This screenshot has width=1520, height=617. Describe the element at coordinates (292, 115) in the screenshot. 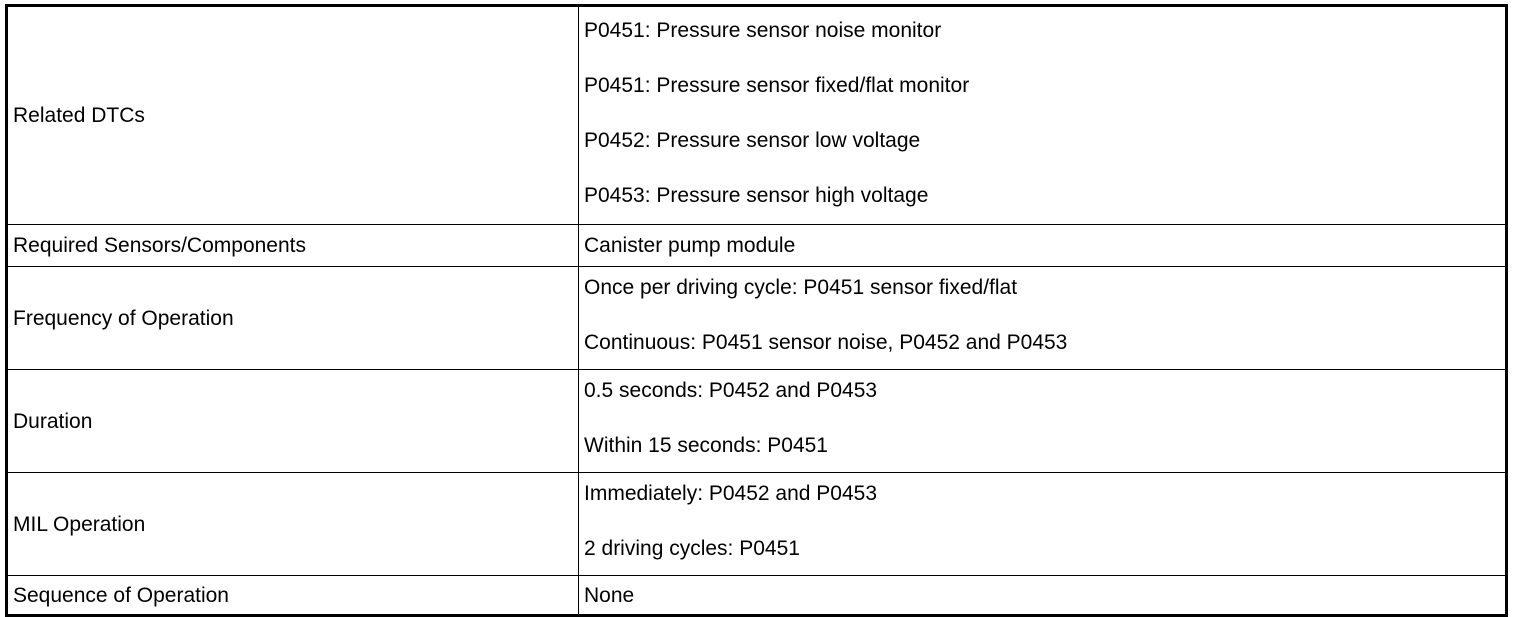

I see `row-label: Related DTCs` at that location.